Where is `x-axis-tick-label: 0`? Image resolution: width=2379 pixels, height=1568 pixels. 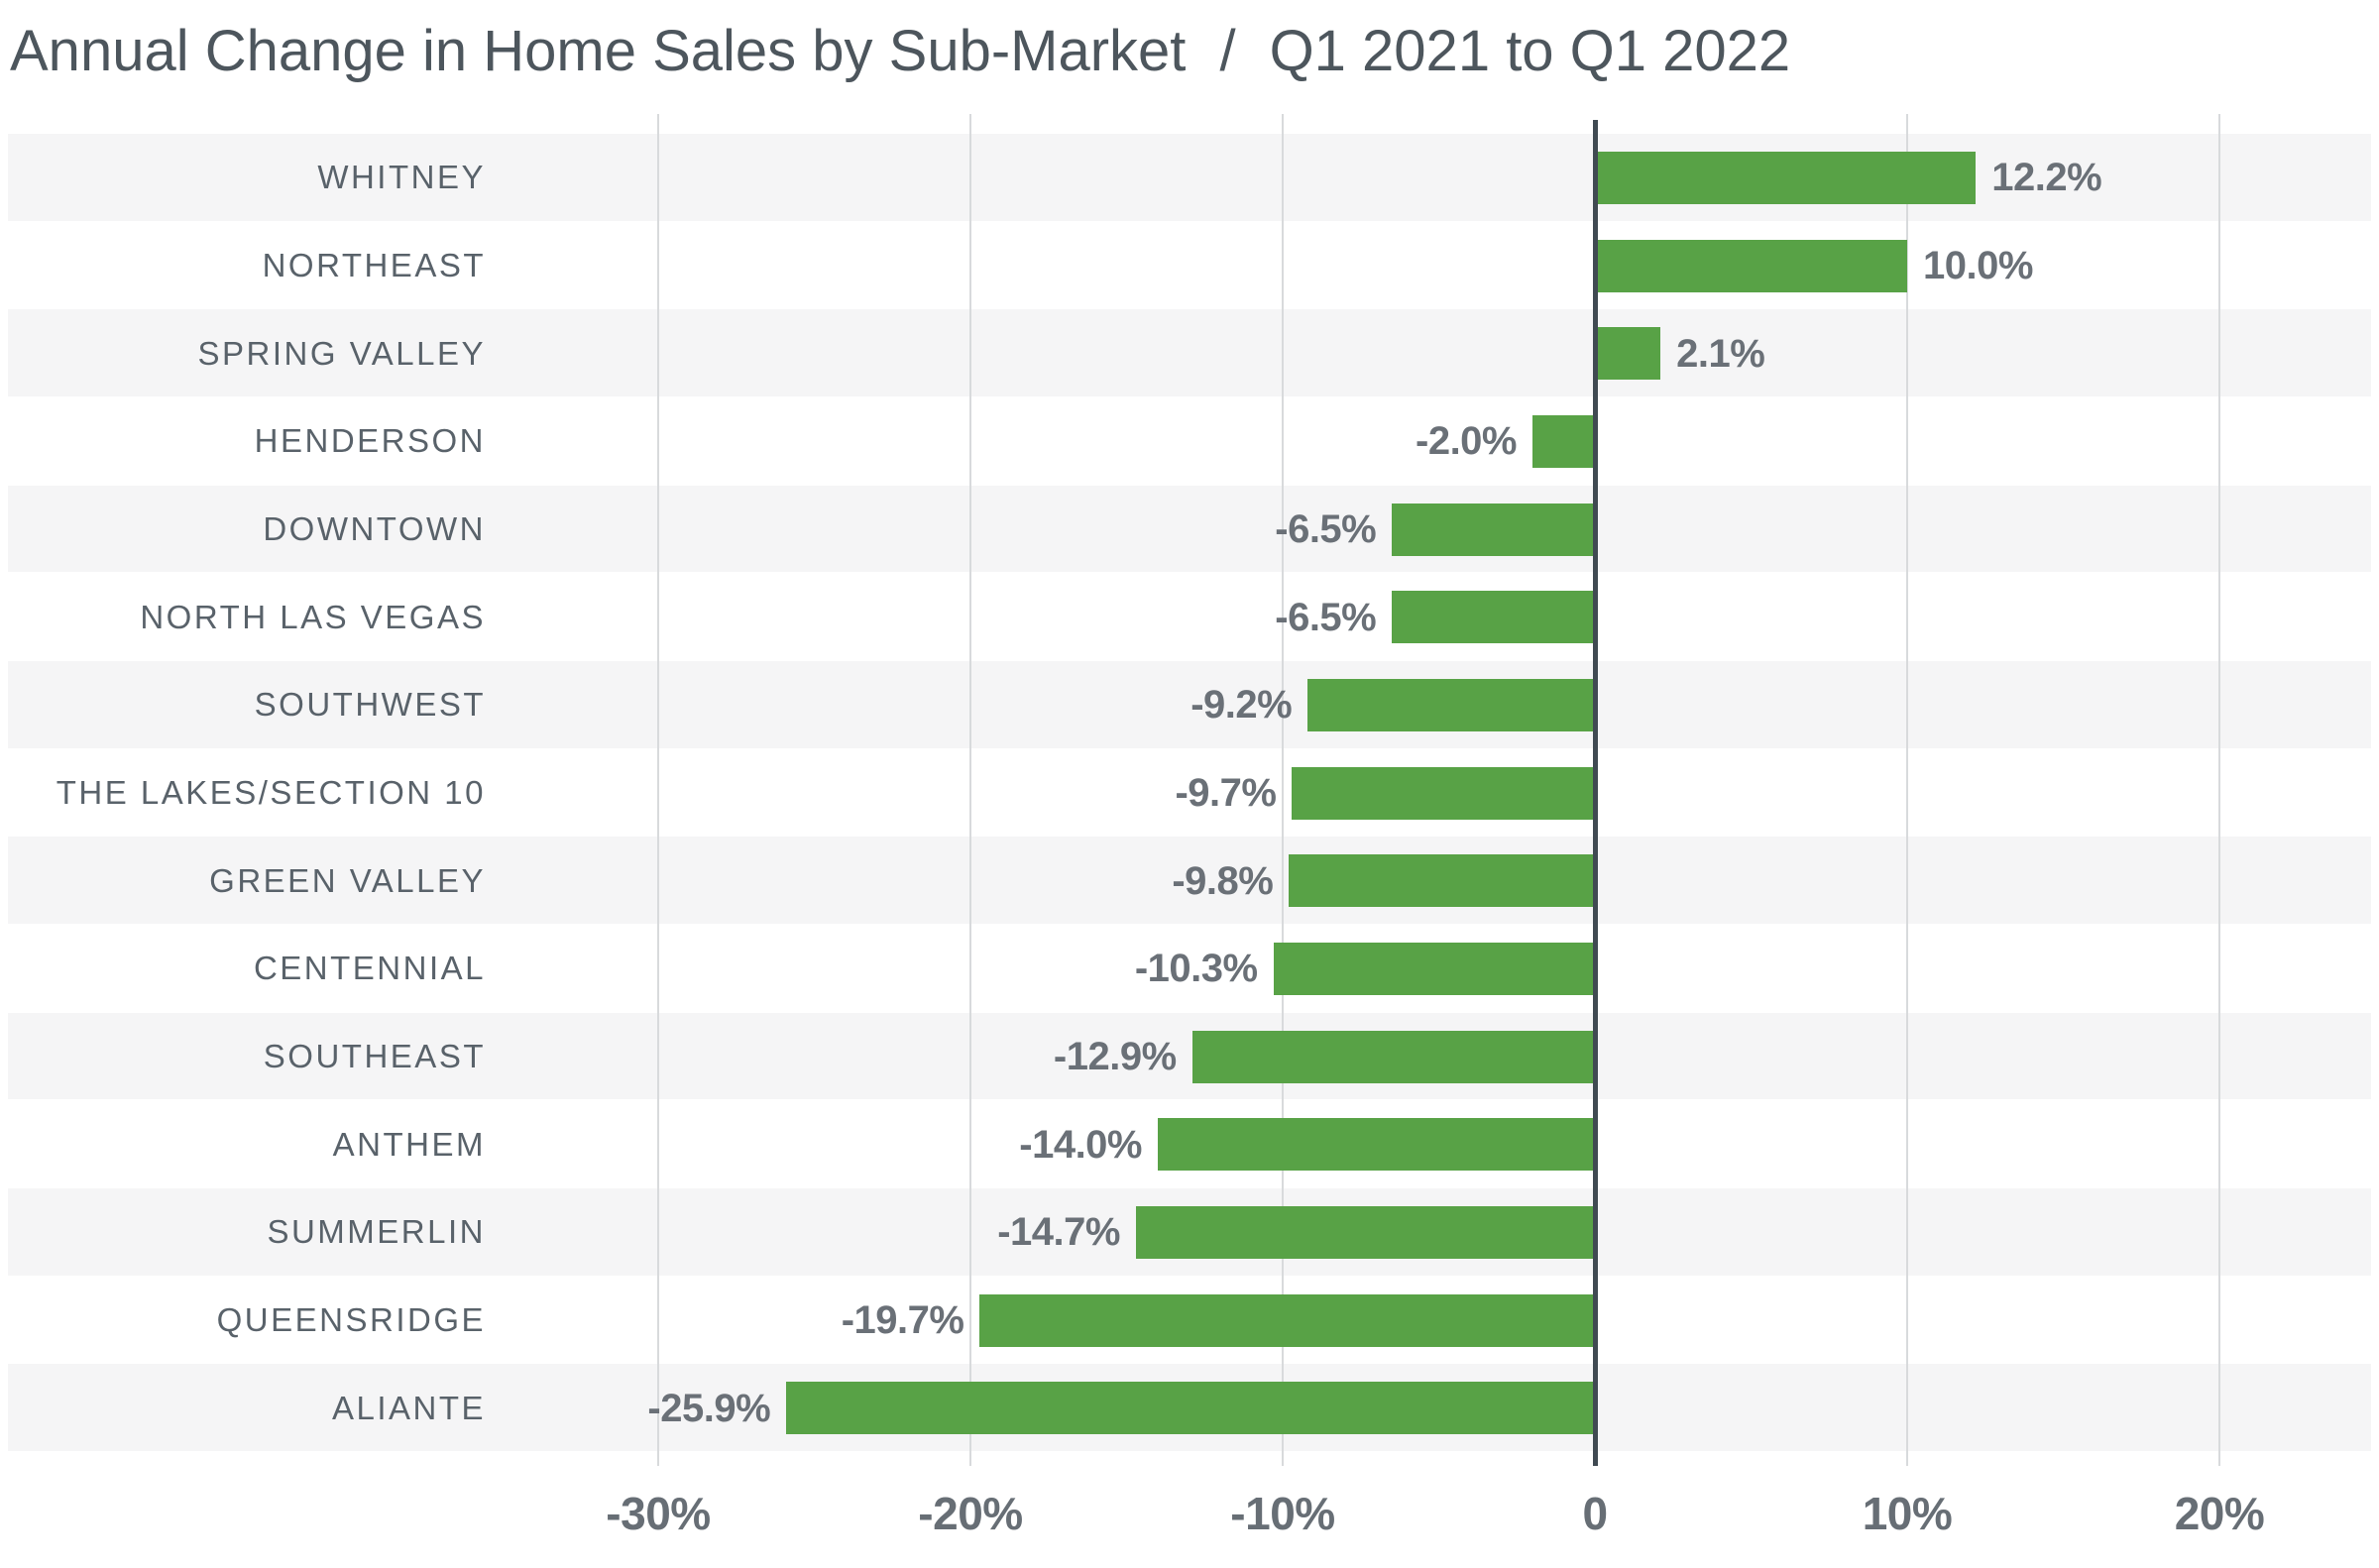 x-axis-tick-label: 0 is located at coordinates (1595, 1513).